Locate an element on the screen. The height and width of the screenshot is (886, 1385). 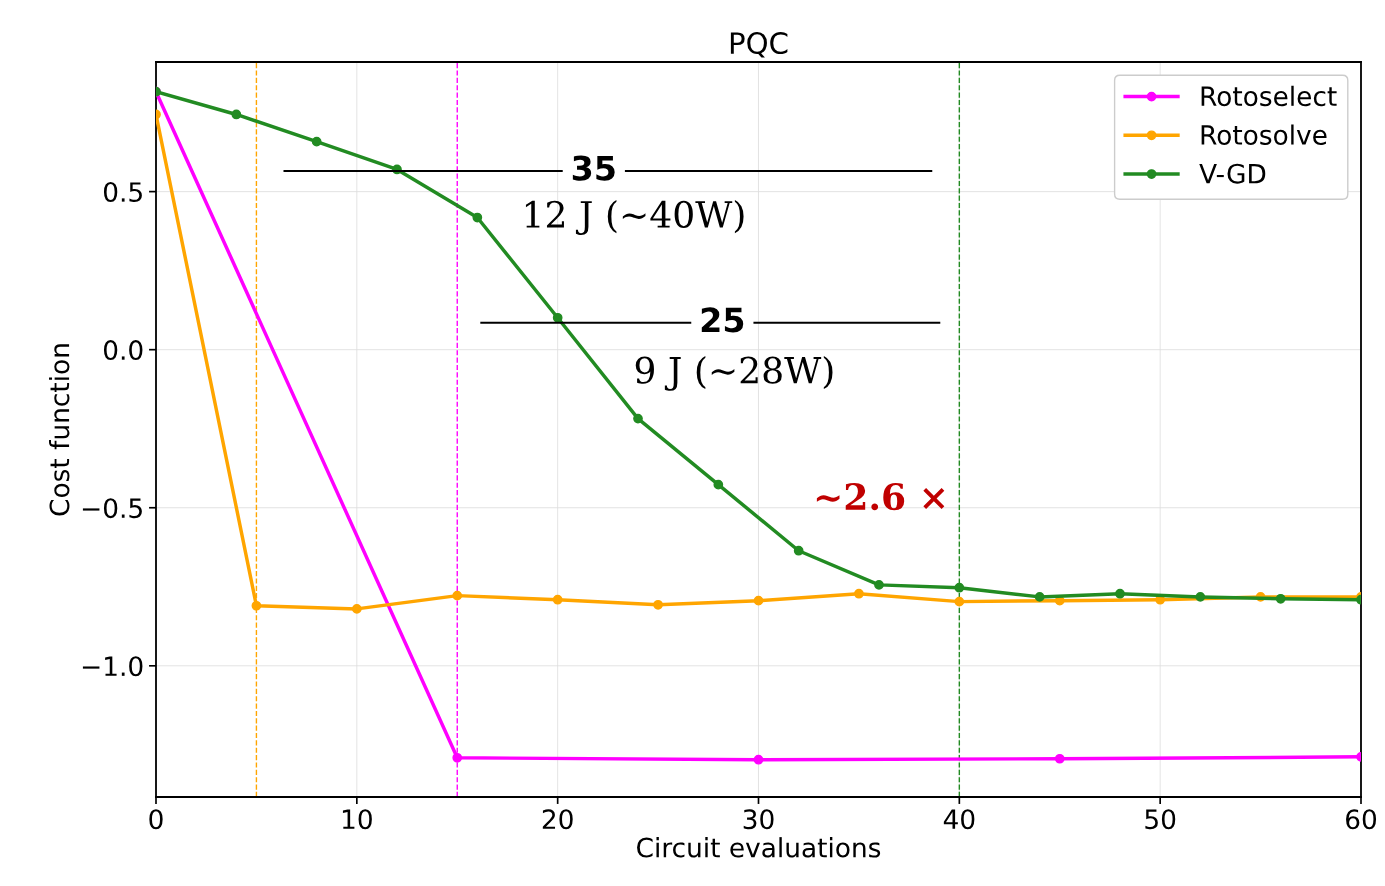
legend-label: Rotosolve is located at coordinates (1264, 134).